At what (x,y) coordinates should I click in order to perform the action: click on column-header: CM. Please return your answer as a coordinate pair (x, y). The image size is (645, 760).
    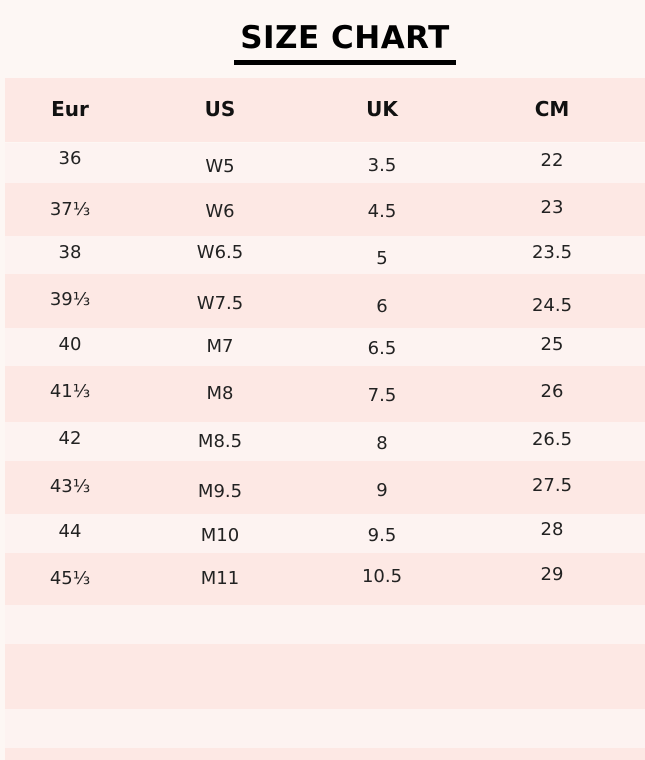
    Looking at the image, I should click on (552, 109).